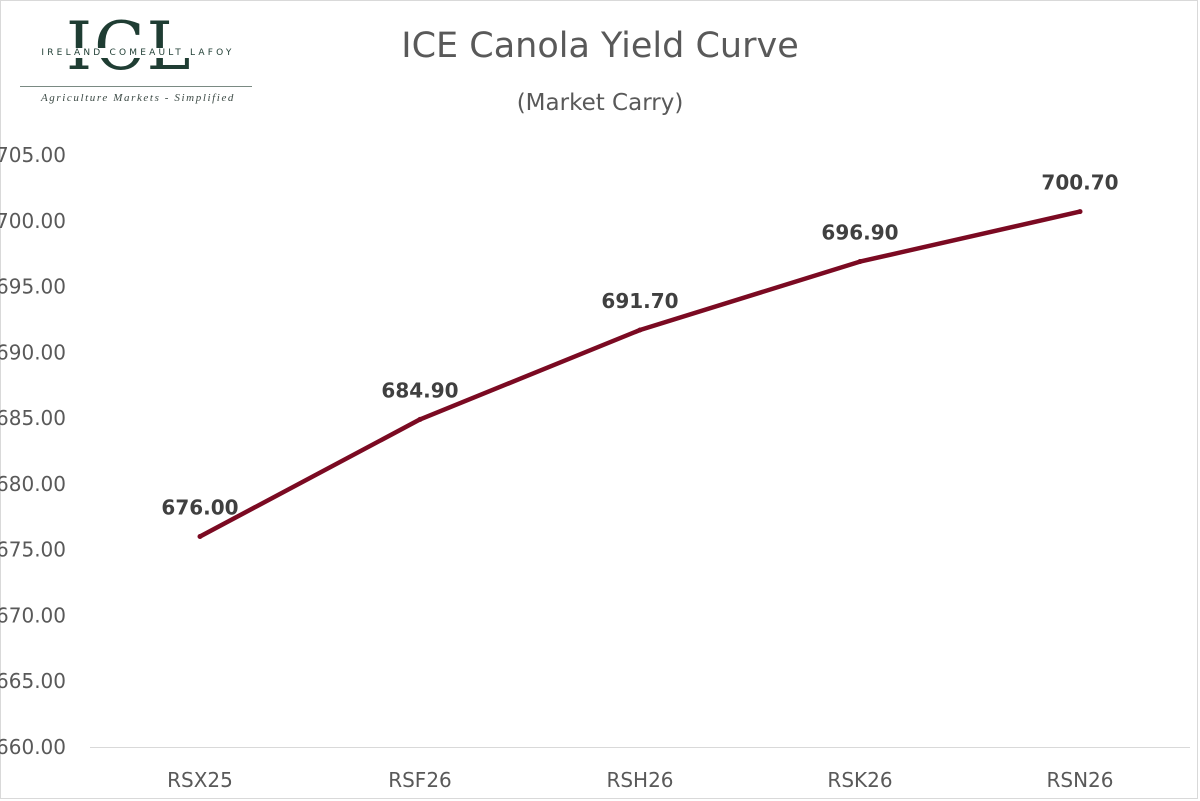  I want to click on y-tick-label: 695.00, so click(33, 287).